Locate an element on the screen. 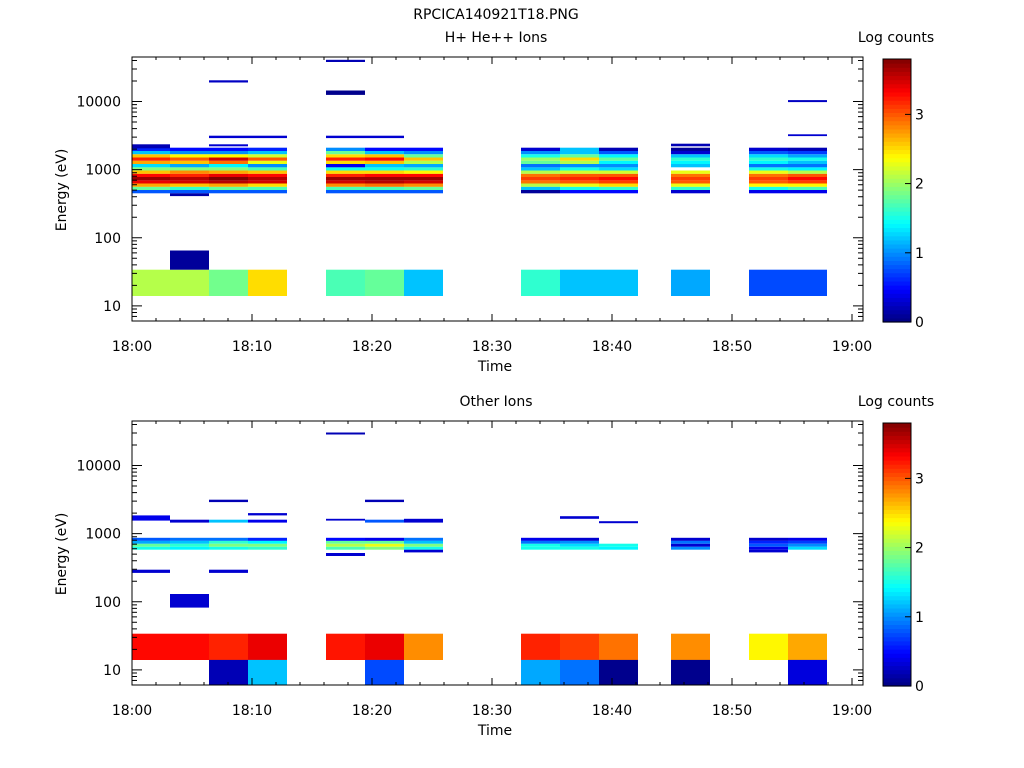 The height and width of the screenshot is (768, 1024). y-tick-label: 10 is located at coordinates (112, 307).